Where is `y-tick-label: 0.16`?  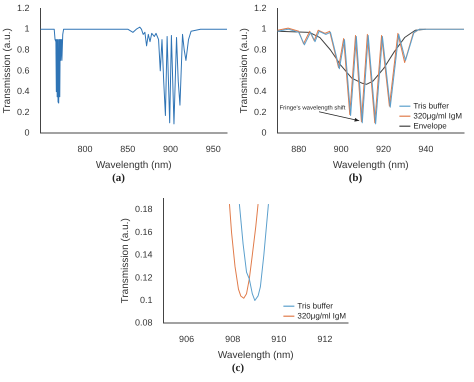
y-tick-label: 0.16 is located at coordinates (143, 231).